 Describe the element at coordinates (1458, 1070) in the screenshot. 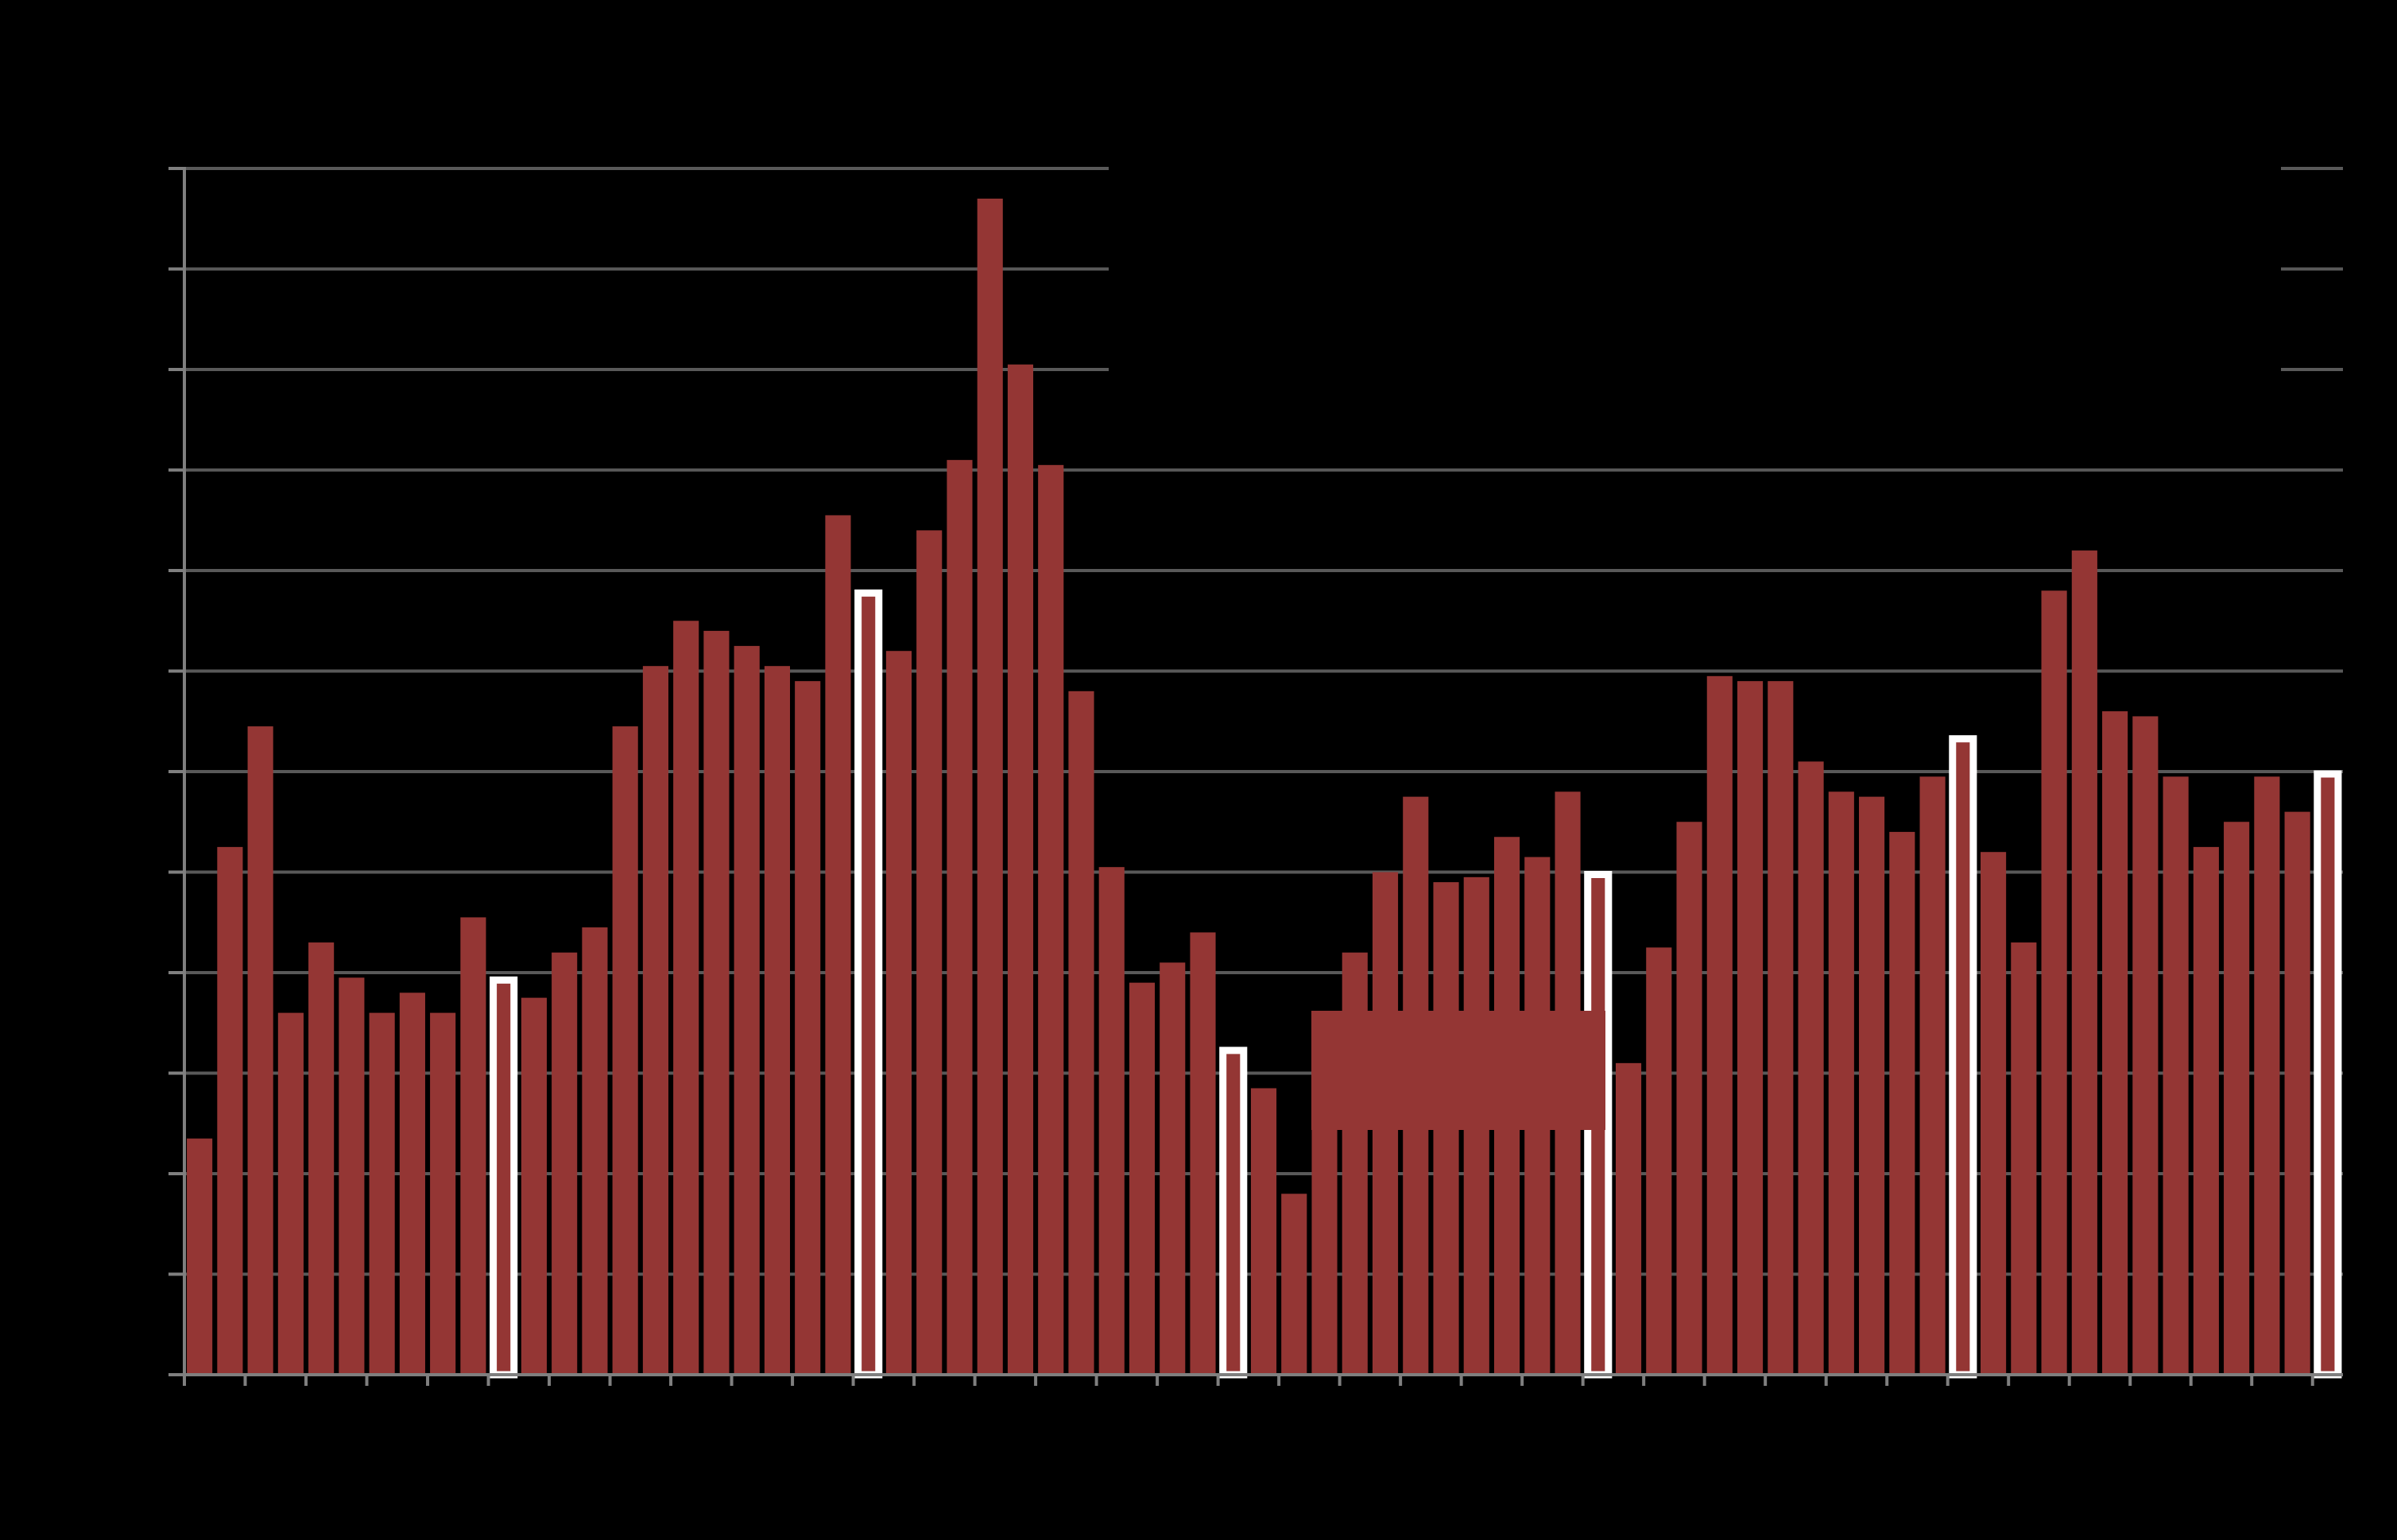

I see `filled-box` at that location.